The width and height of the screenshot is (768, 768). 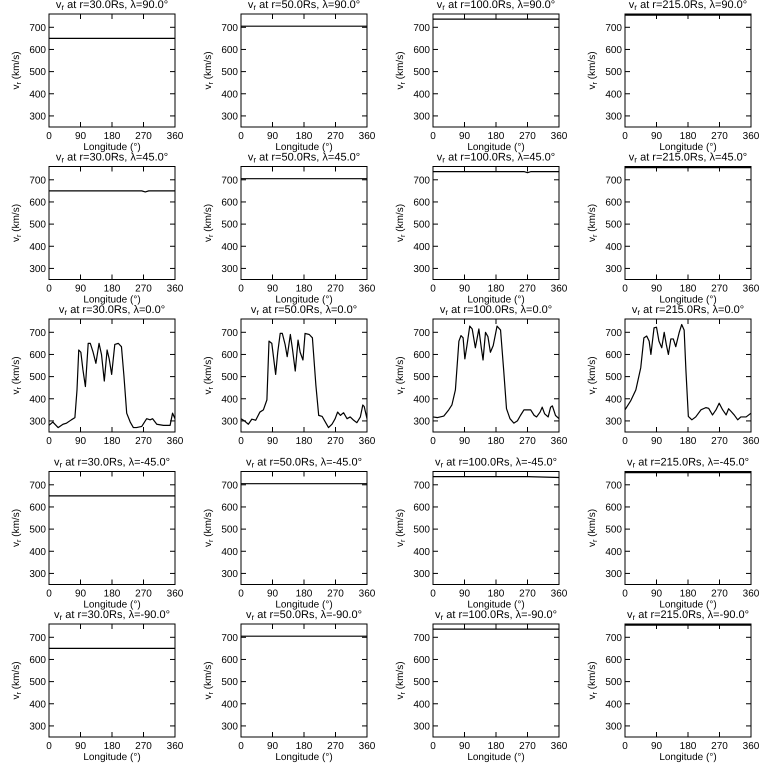 What do you see at coordinates (688, 463) in the screenshot?
I see `chart-title: v$_{r}$ at r=215.0Rs, λ=-45.0°` at bounding box center [688, 463].